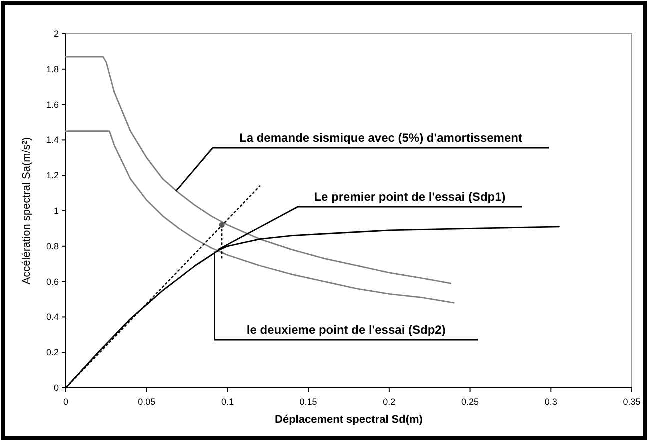 This screenshot has height=441, width=648. Describe the element at coordinates (52, 281) in the screenshot. I see `y-tick-label: 0.6` at that location.